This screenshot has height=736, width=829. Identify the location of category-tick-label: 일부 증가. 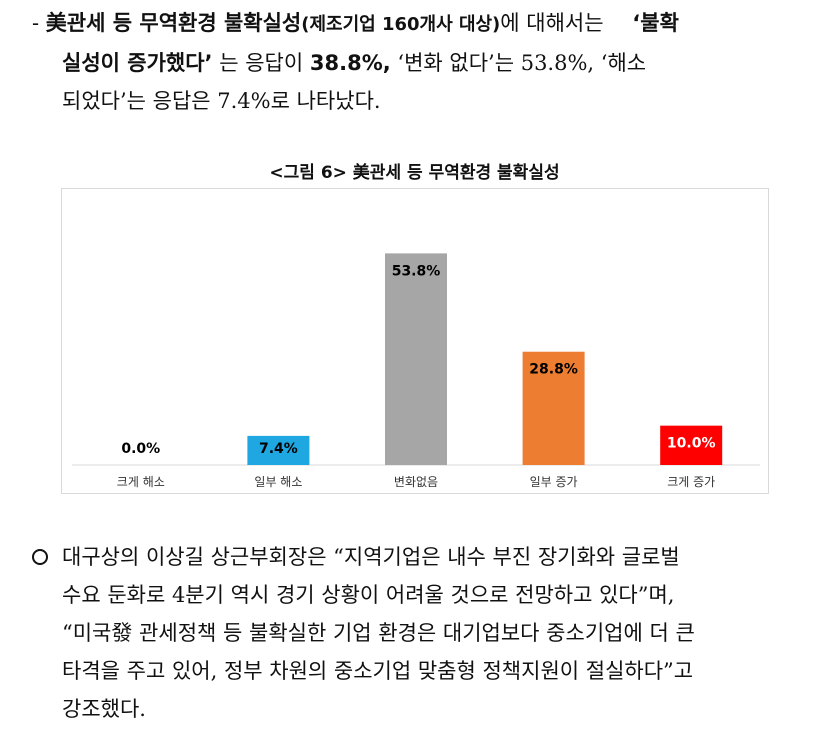
(554, 482).